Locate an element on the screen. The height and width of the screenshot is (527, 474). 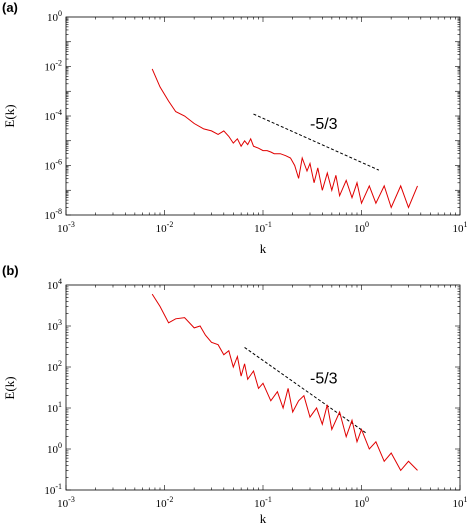
panel-label: (a) is located at coordinates (10, 7).